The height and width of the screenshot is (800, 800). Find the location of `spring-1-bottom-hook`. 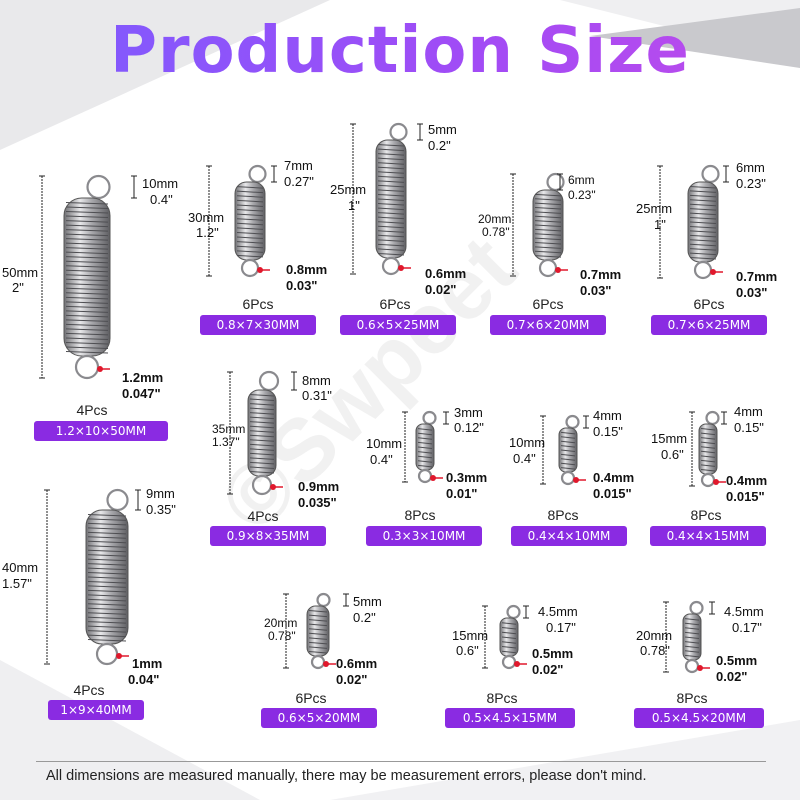

spring-1-bottom-hook is located at coordinates (87, 367).